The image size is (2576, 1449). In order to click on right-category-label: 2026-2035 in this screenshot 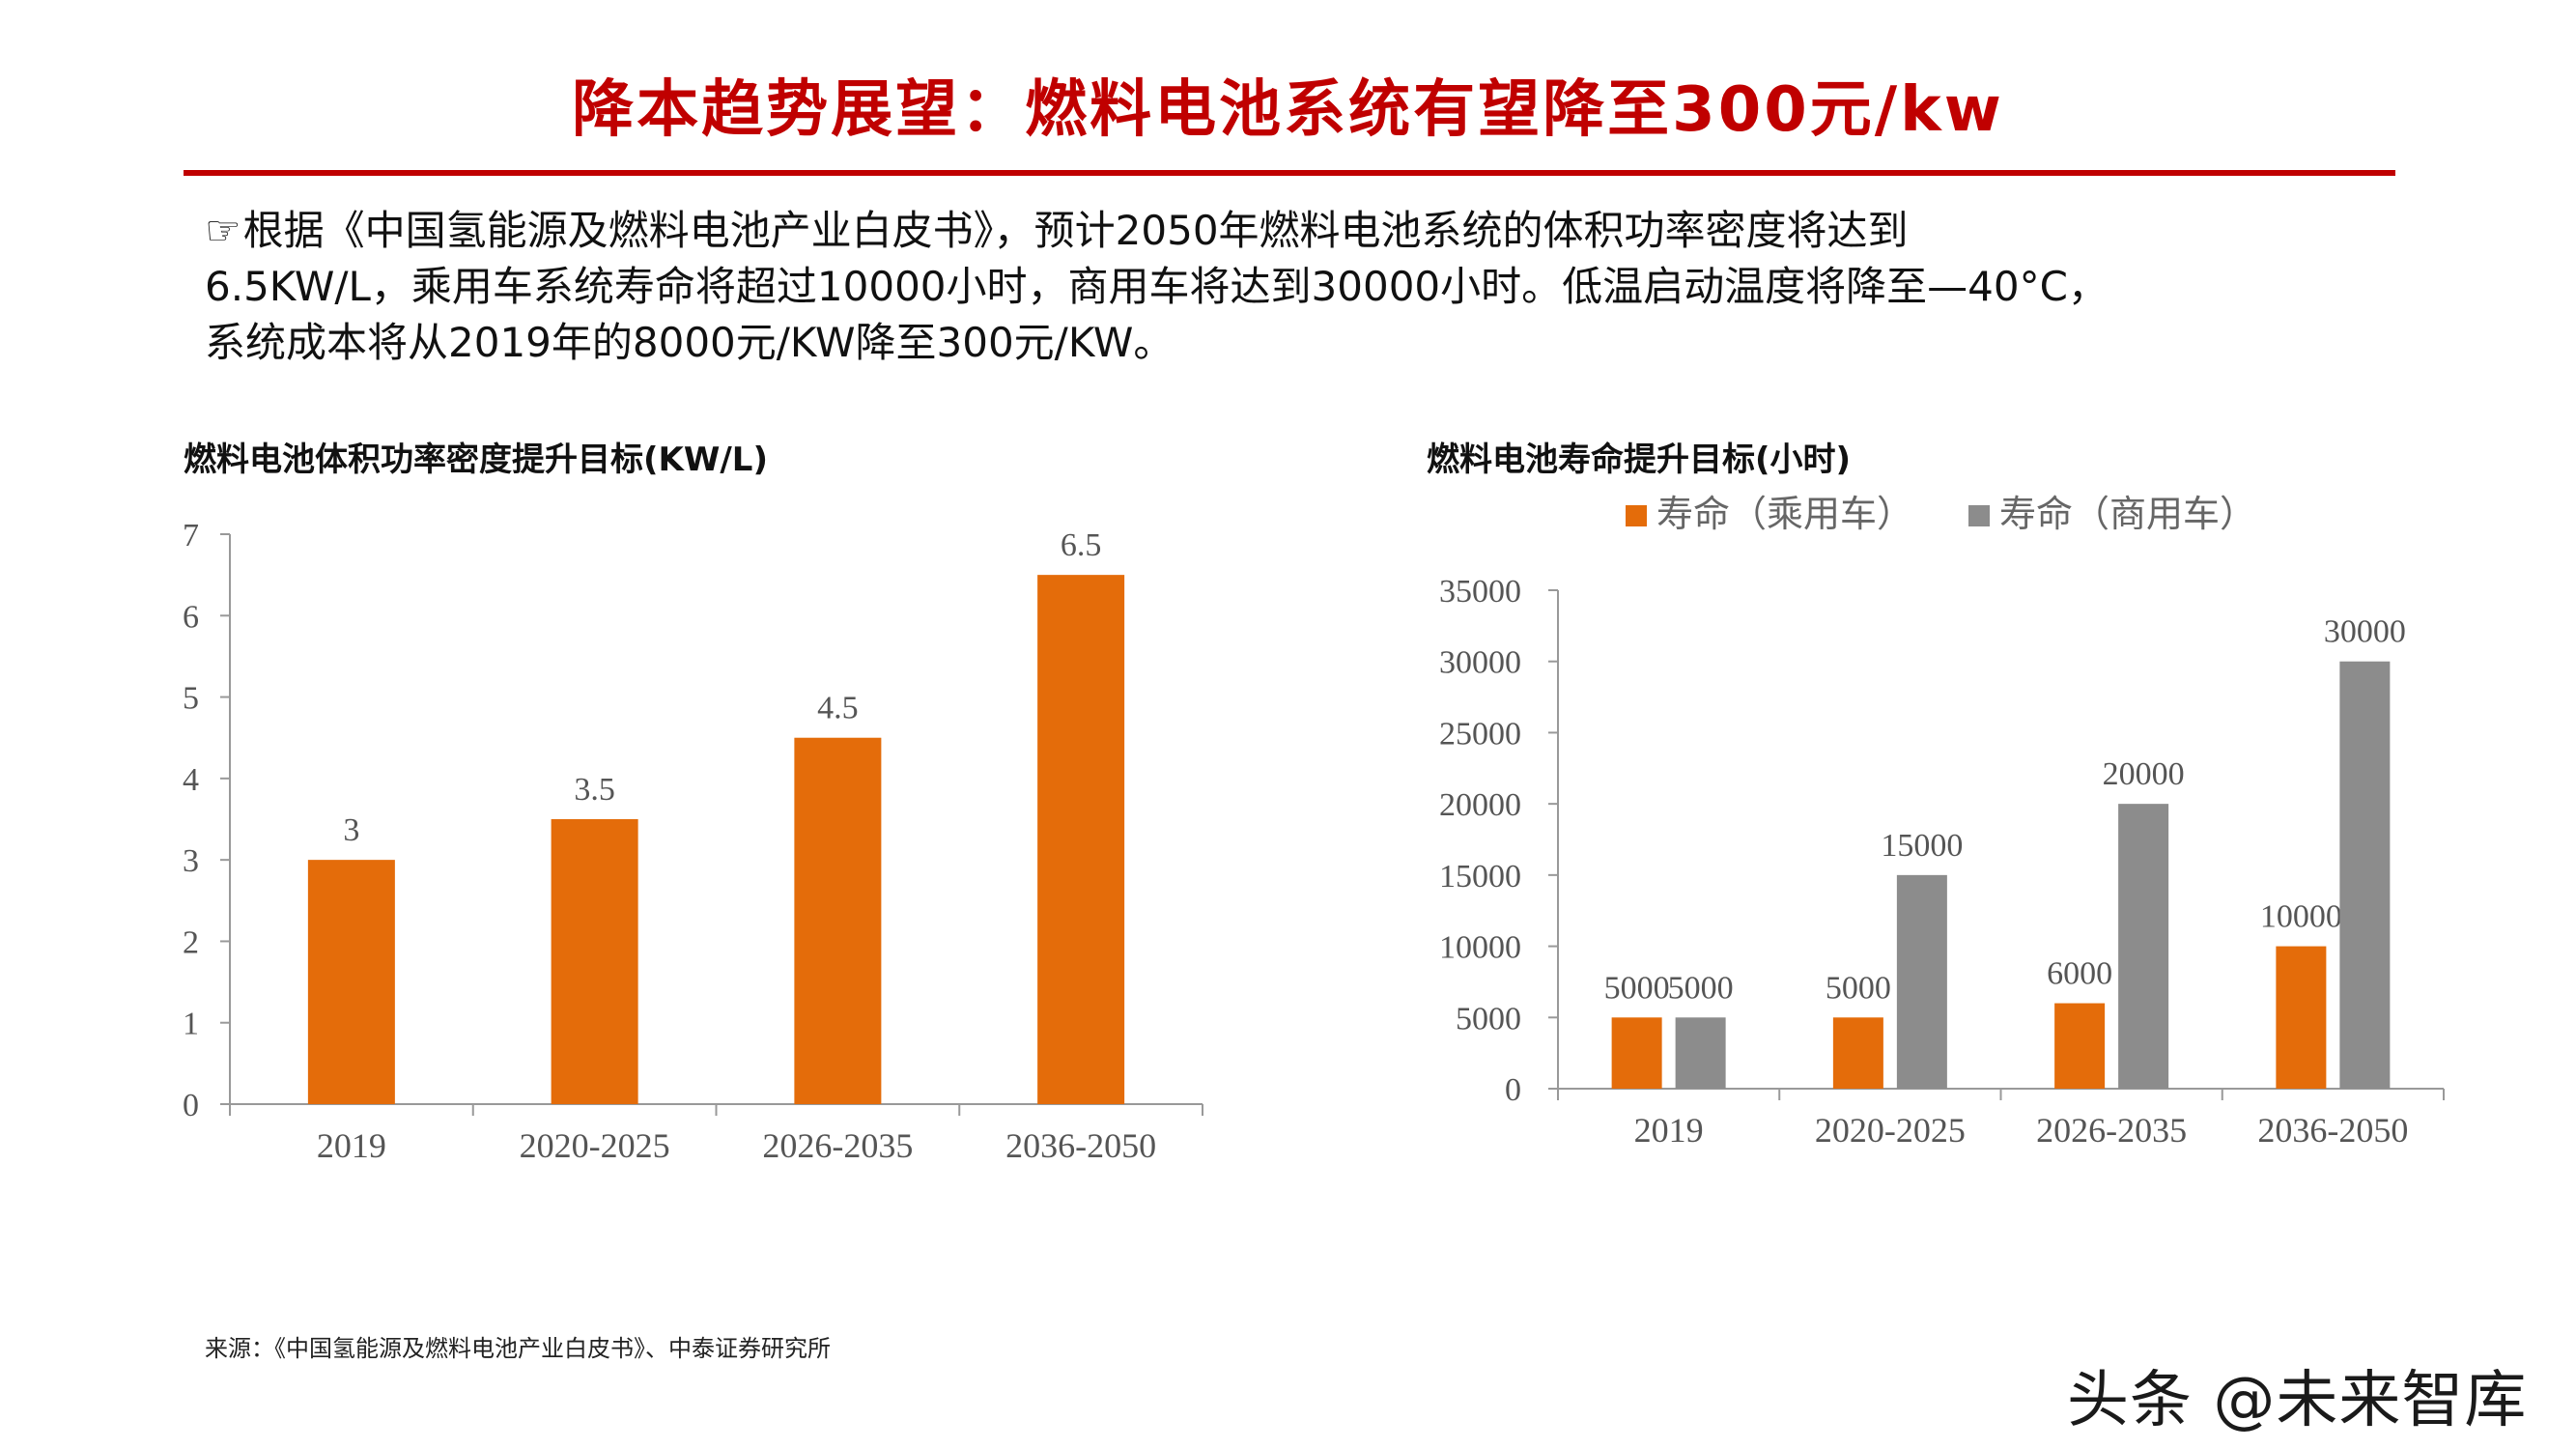, I will do `click(2111, 1130)`.